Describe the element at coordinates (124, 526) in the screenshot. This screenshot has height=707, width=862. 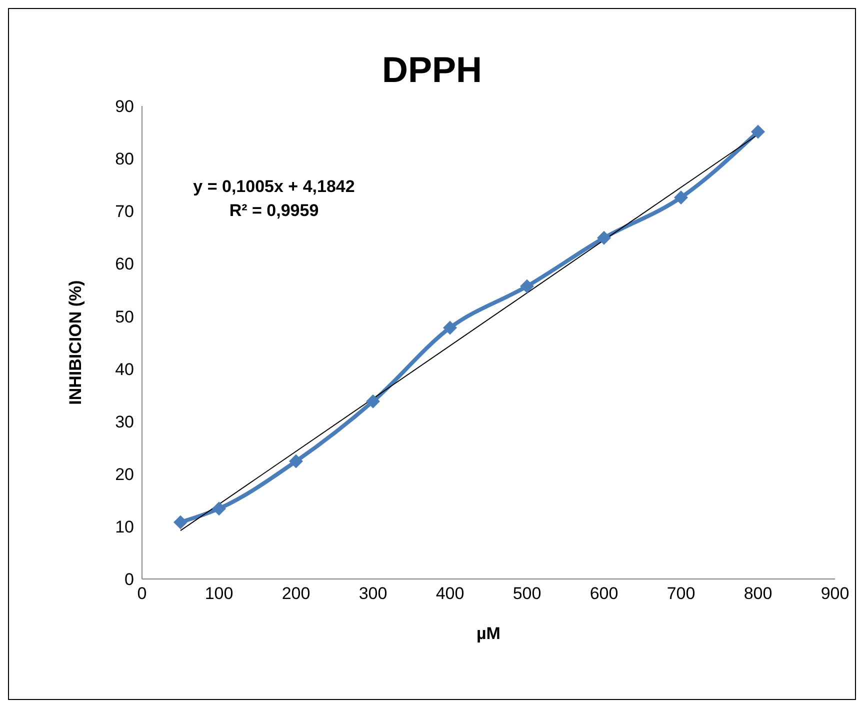
I see `y-tick-label: 10` at that location.